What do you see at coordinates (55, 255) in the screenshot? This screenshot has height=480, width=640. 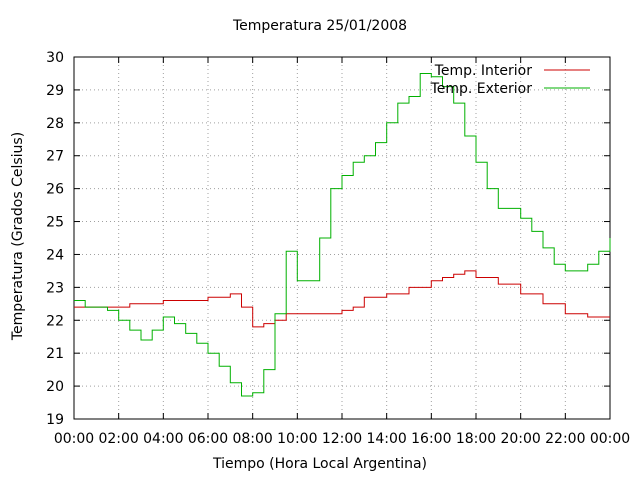 I see `y-tick-label: 24` at bounding box center [55, 255].